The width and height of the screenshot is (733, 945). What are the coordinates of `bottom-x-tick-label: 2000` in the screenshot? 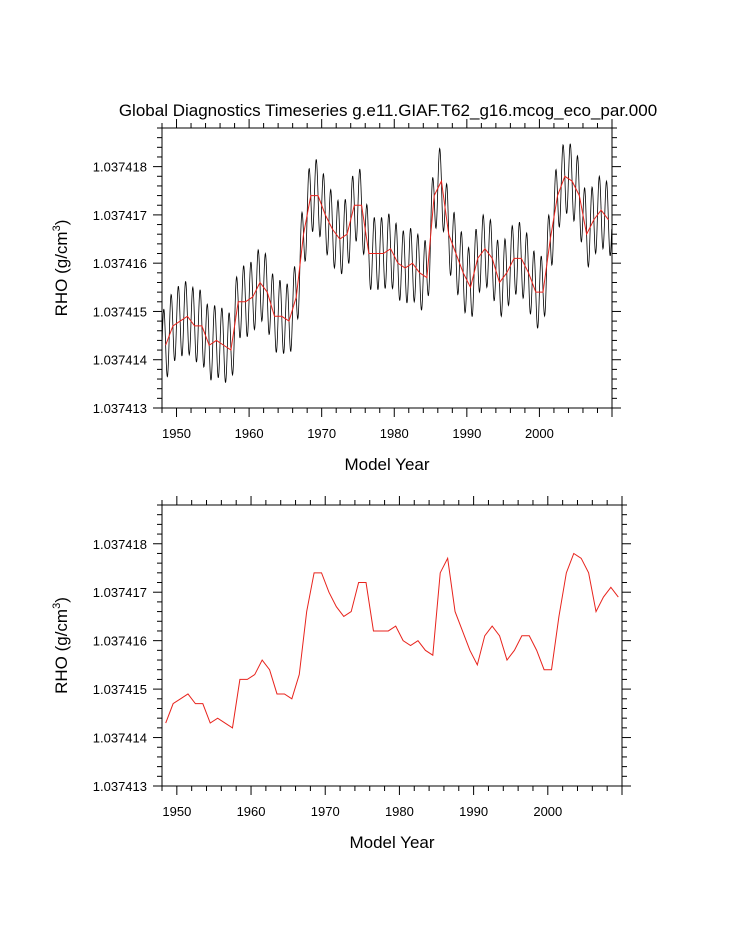 It's located at (547, 811).